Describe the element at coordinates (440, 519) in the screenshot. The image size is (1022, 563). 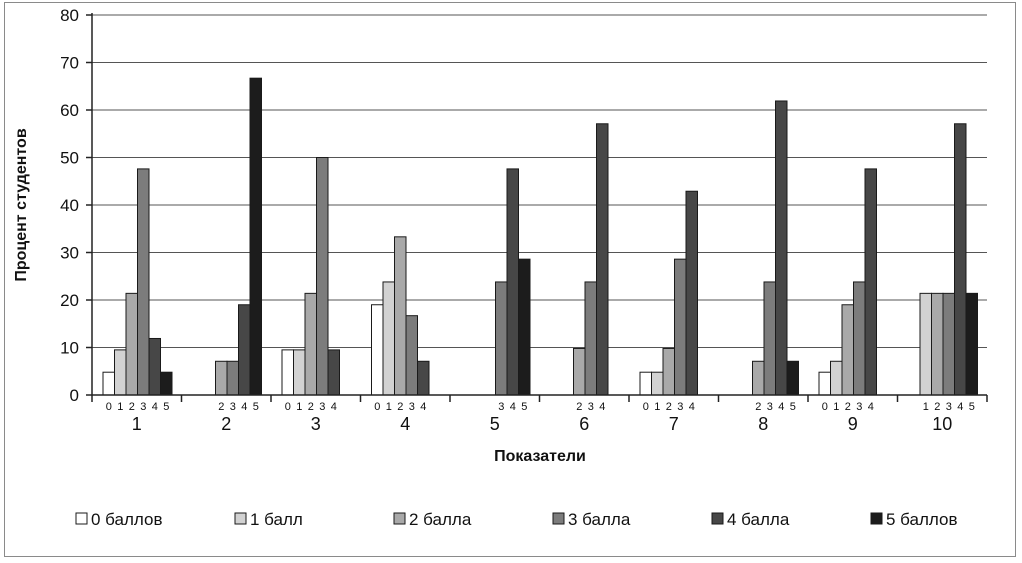
I see `legend-label: 2 балла` at that location.